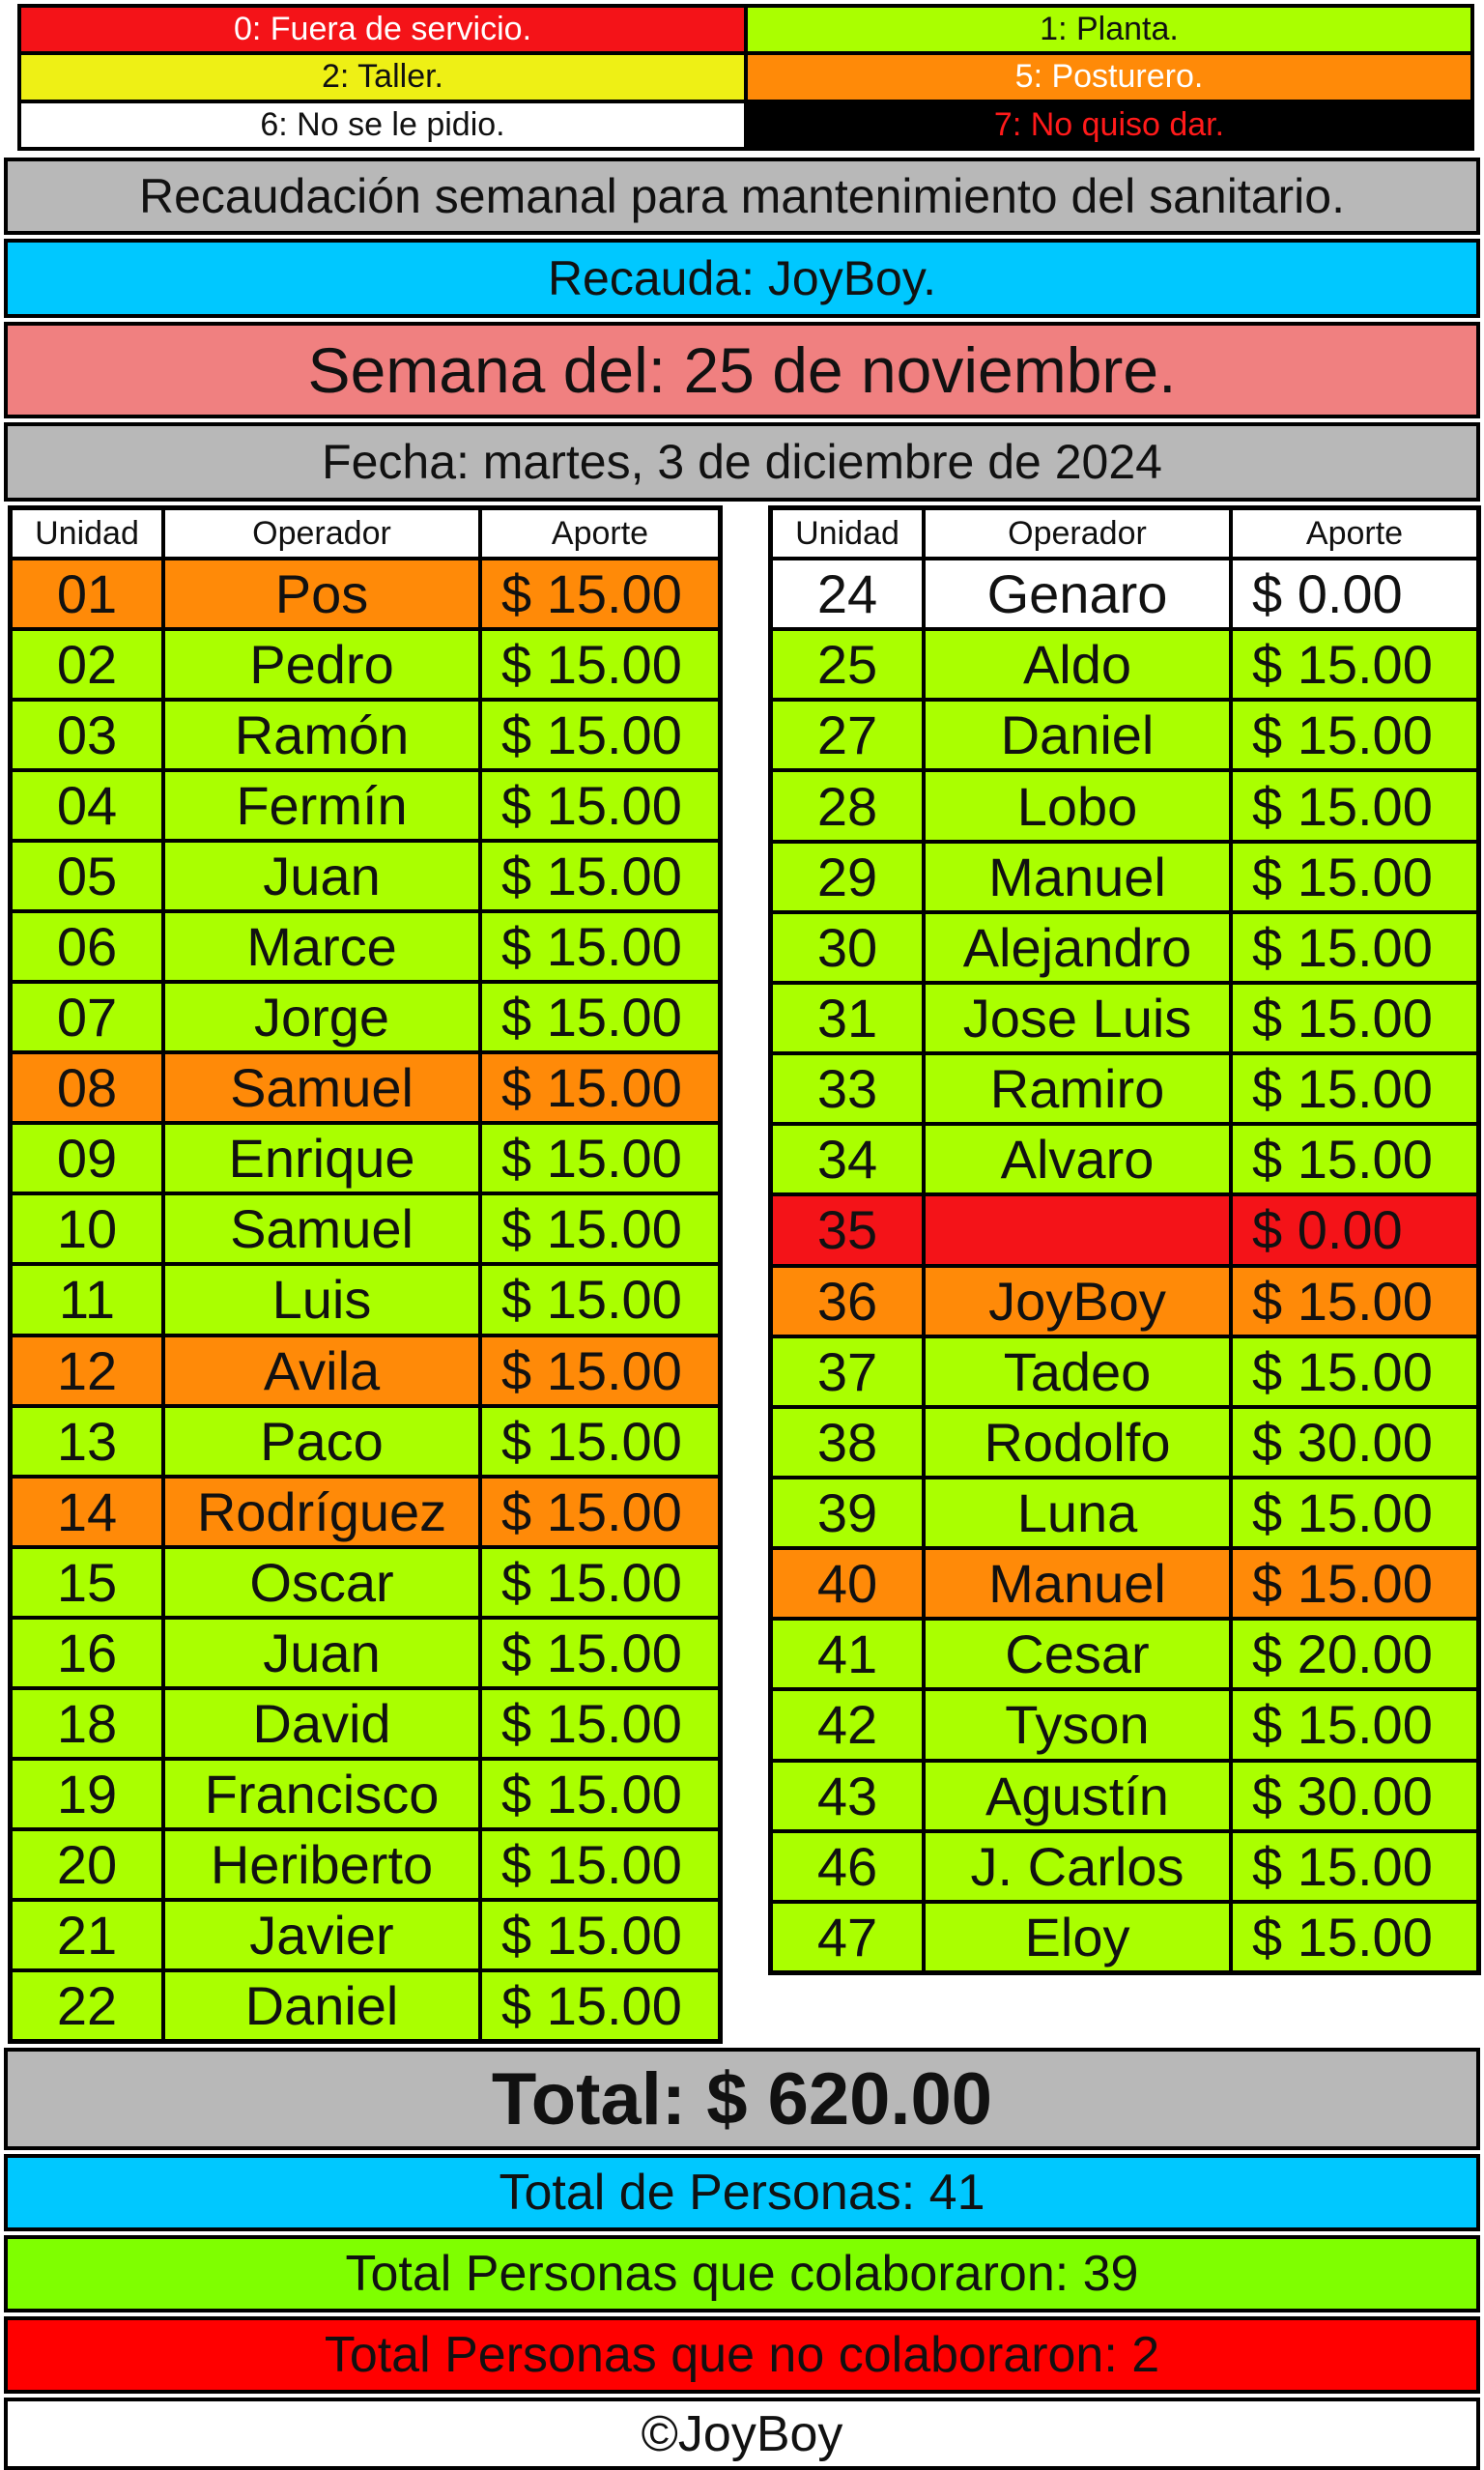  Describe the element at coordinates (321, 533) in the screenshot. I see `column-header-operator: Operador` at that location.